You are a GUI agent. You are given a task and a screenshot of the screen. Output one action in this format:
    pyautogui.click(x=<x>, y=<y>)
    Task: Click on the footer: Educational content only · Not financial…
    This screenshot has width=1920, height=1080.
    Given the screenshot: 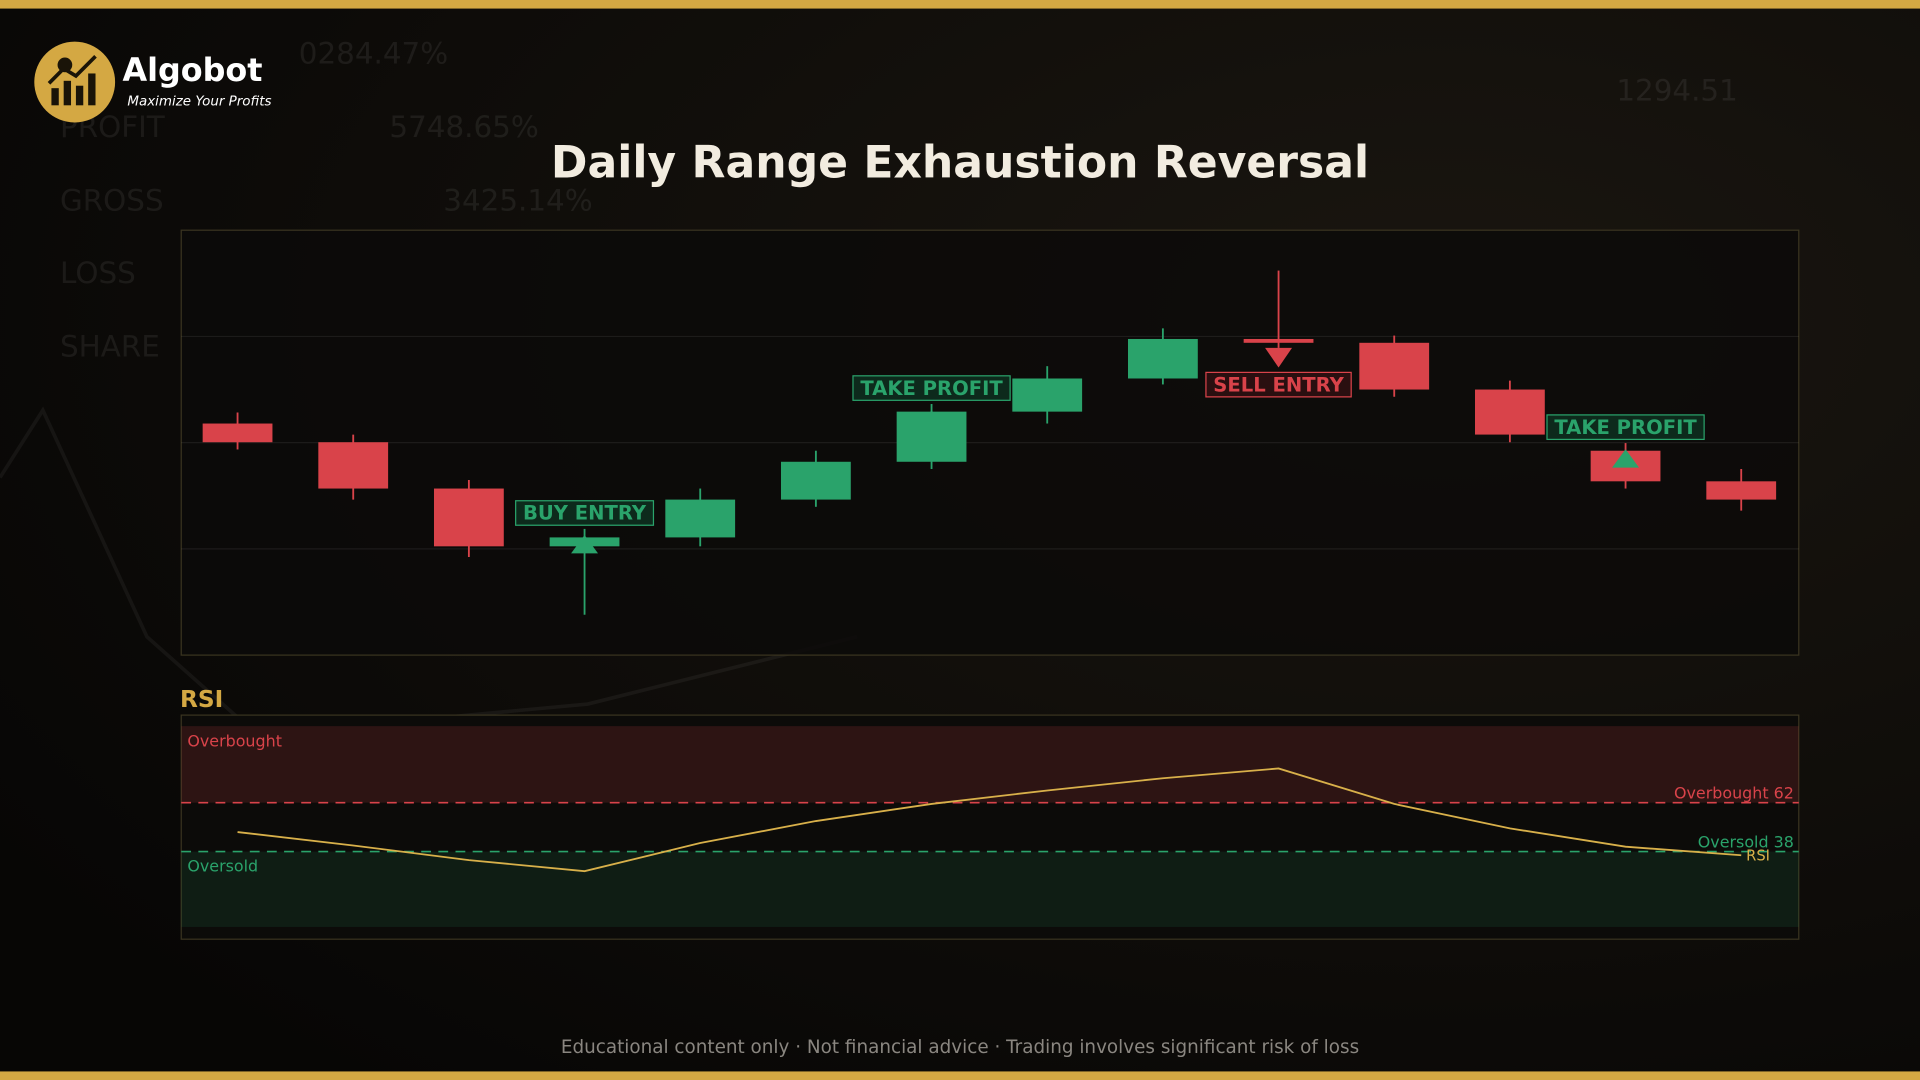 What is the action you would take?
    pyautogui.click(x=960, y=1047)
    